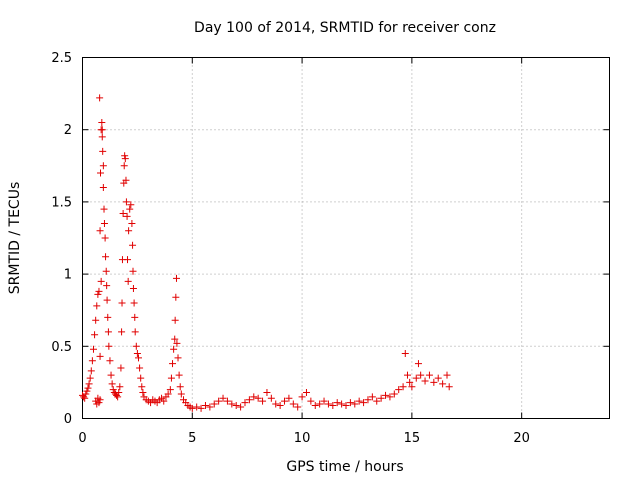  What do you see at coordinates (61, 58) in the screenshot?
I see `y-tick-label: 2.5` at bounding box center [61, 58].